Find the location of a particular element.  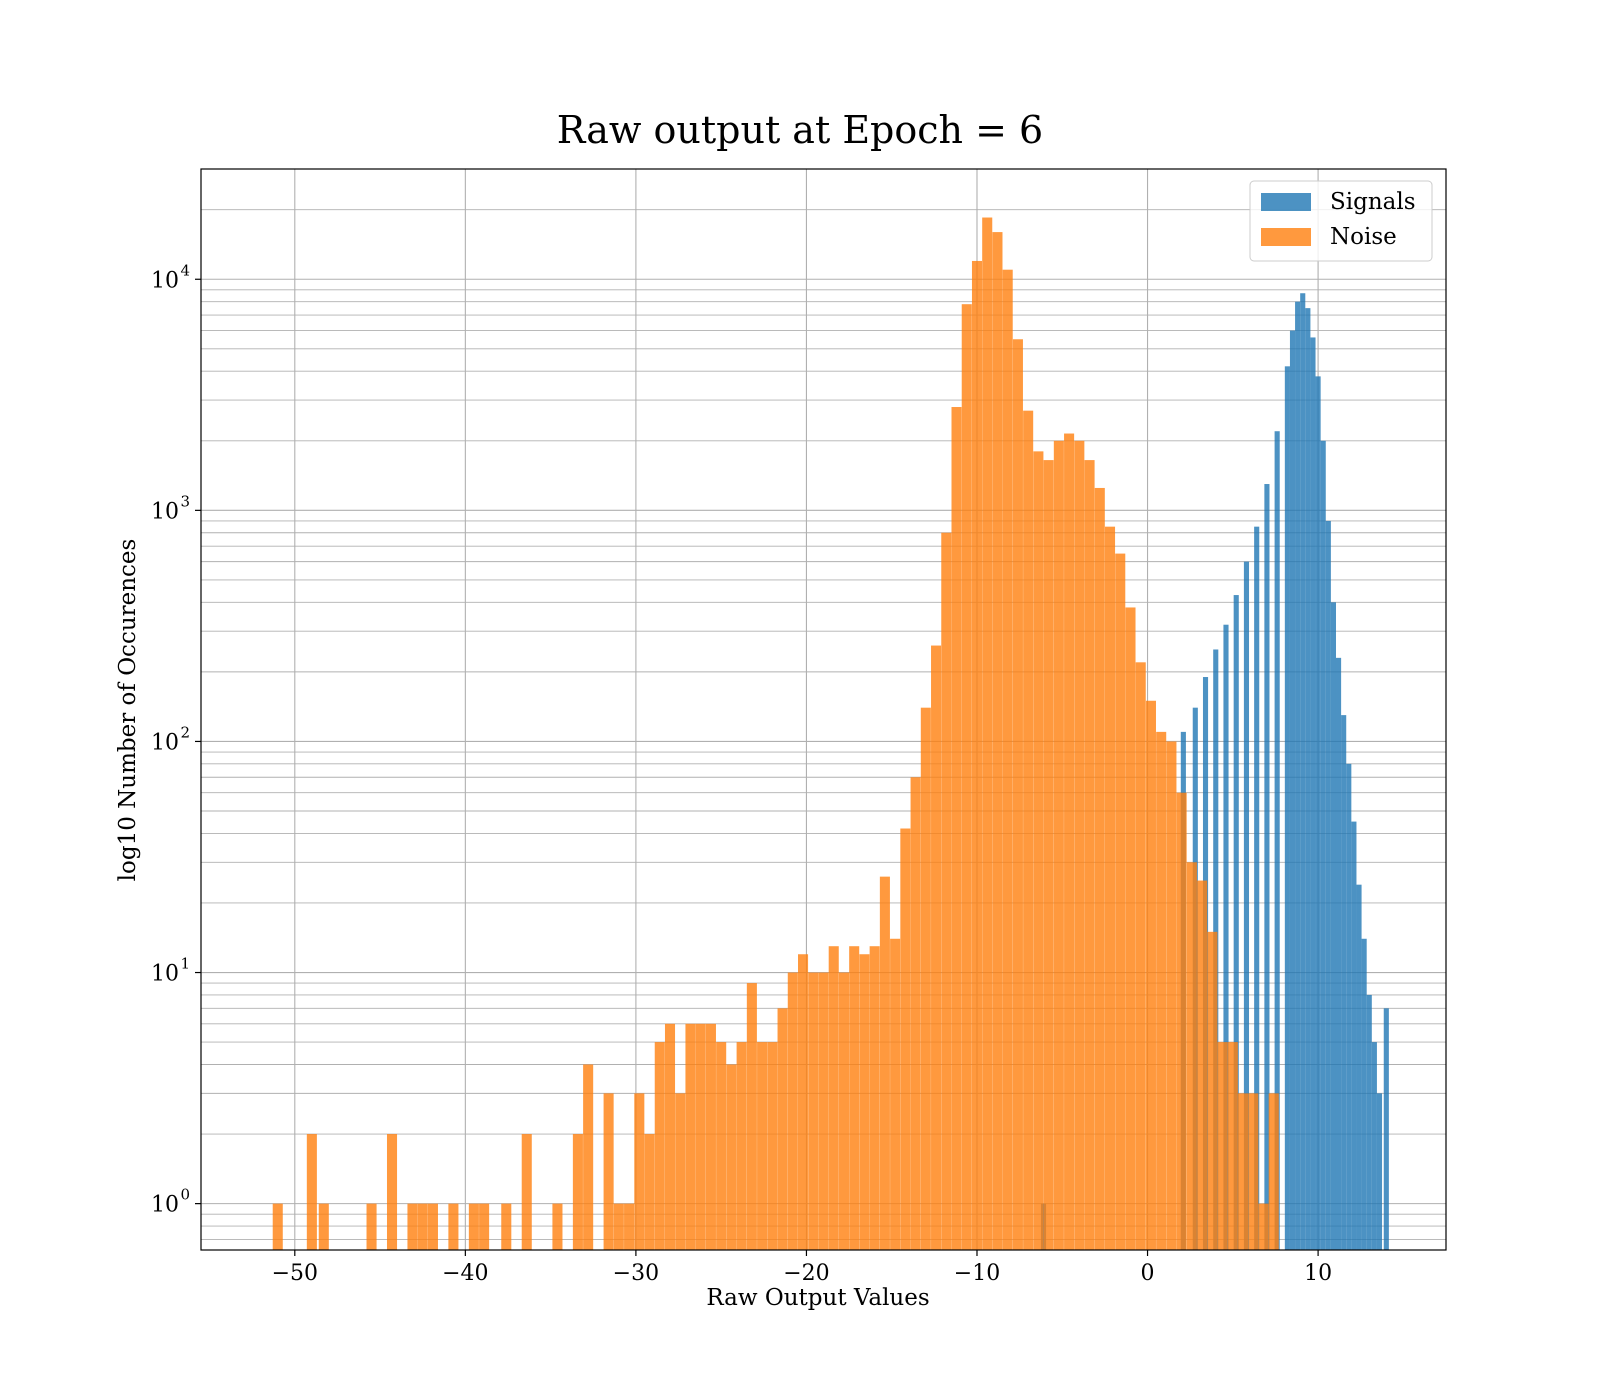

x-tick-label: −20 is located at coordinates (806, 1273).